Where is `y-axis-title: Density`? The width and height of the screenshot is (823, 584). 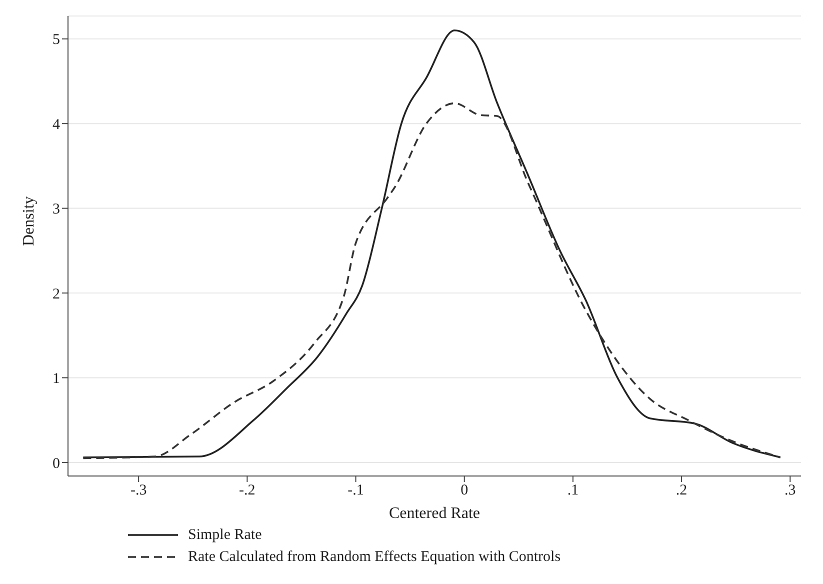
y-axis-title: Density is located at coordinates (29, 221).